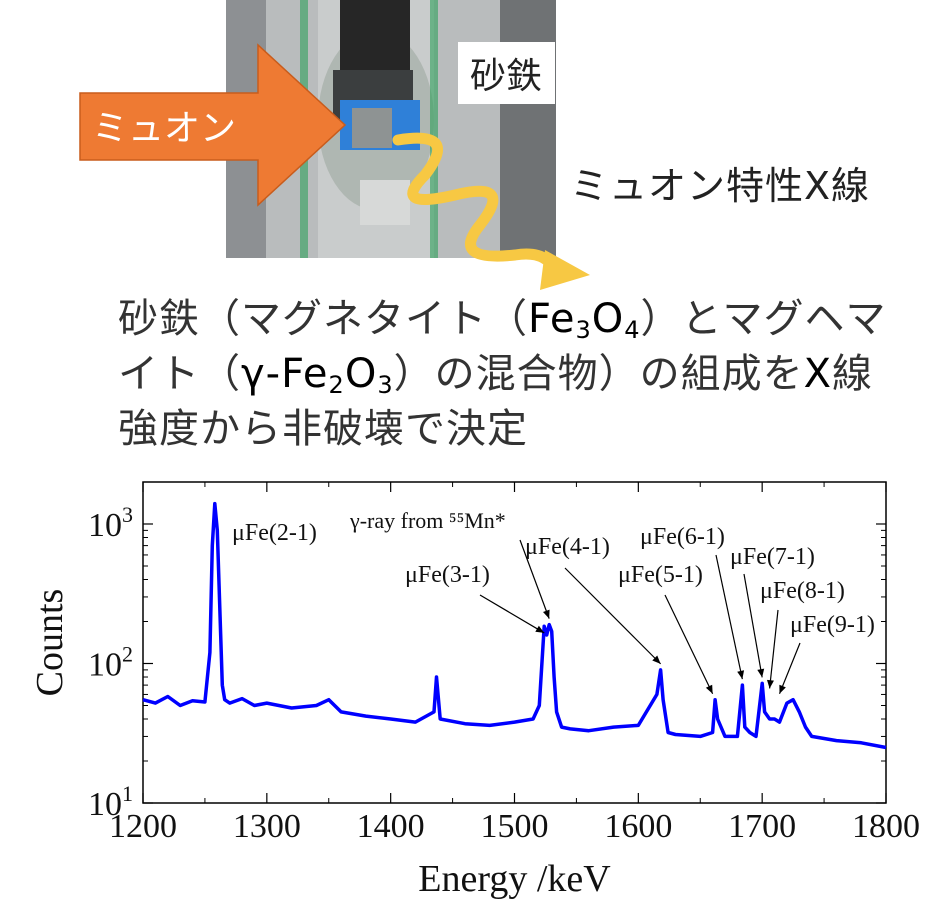 The image size is (942, 908). What do you see at coordinates (584, 320) in the screenshot?
I see `fe3o4-formula: Fe3O4` at bounding box center [584, 320].